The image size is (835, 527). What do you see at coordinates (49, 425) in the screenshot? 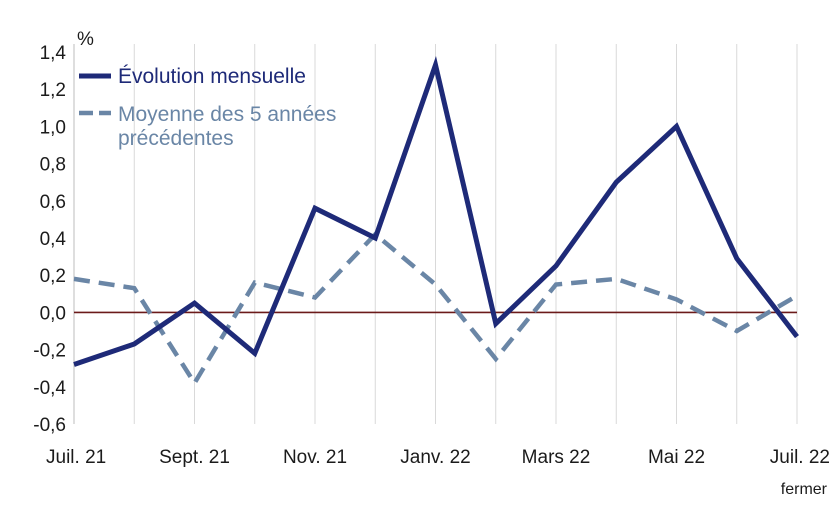
I see `y-tick-label: -0,6` at bounding box center [49, 425].